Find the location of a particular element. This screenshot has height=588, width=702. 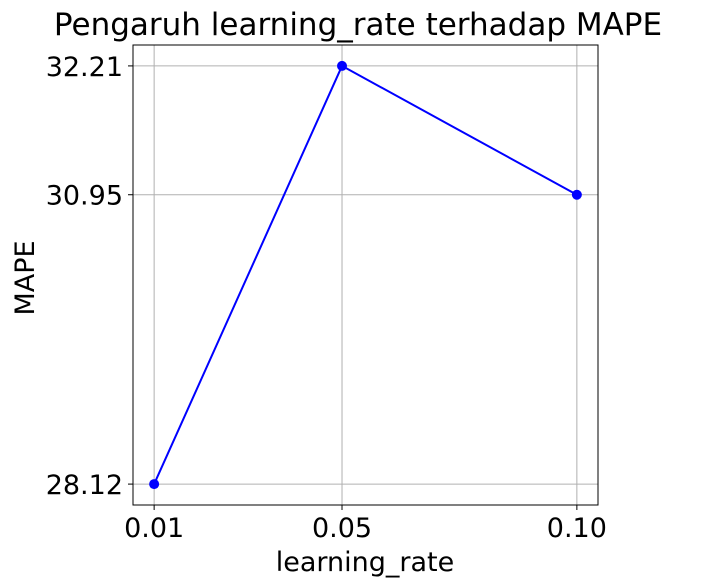

chart-title: Pengaruh learning_rate terhadap MAPE is located at coordinates (358, 25).